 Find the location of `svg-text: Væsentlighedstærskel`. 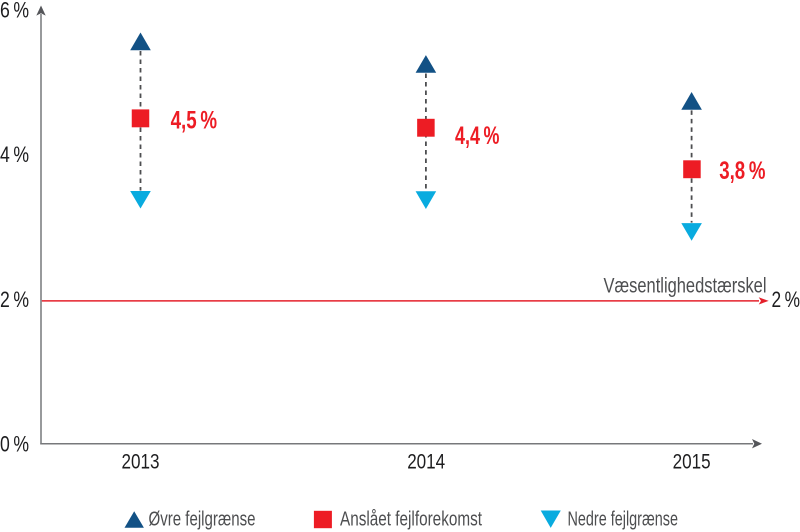

svg-text: Væsentlighedstærskel is located at coordinates (685, 285).